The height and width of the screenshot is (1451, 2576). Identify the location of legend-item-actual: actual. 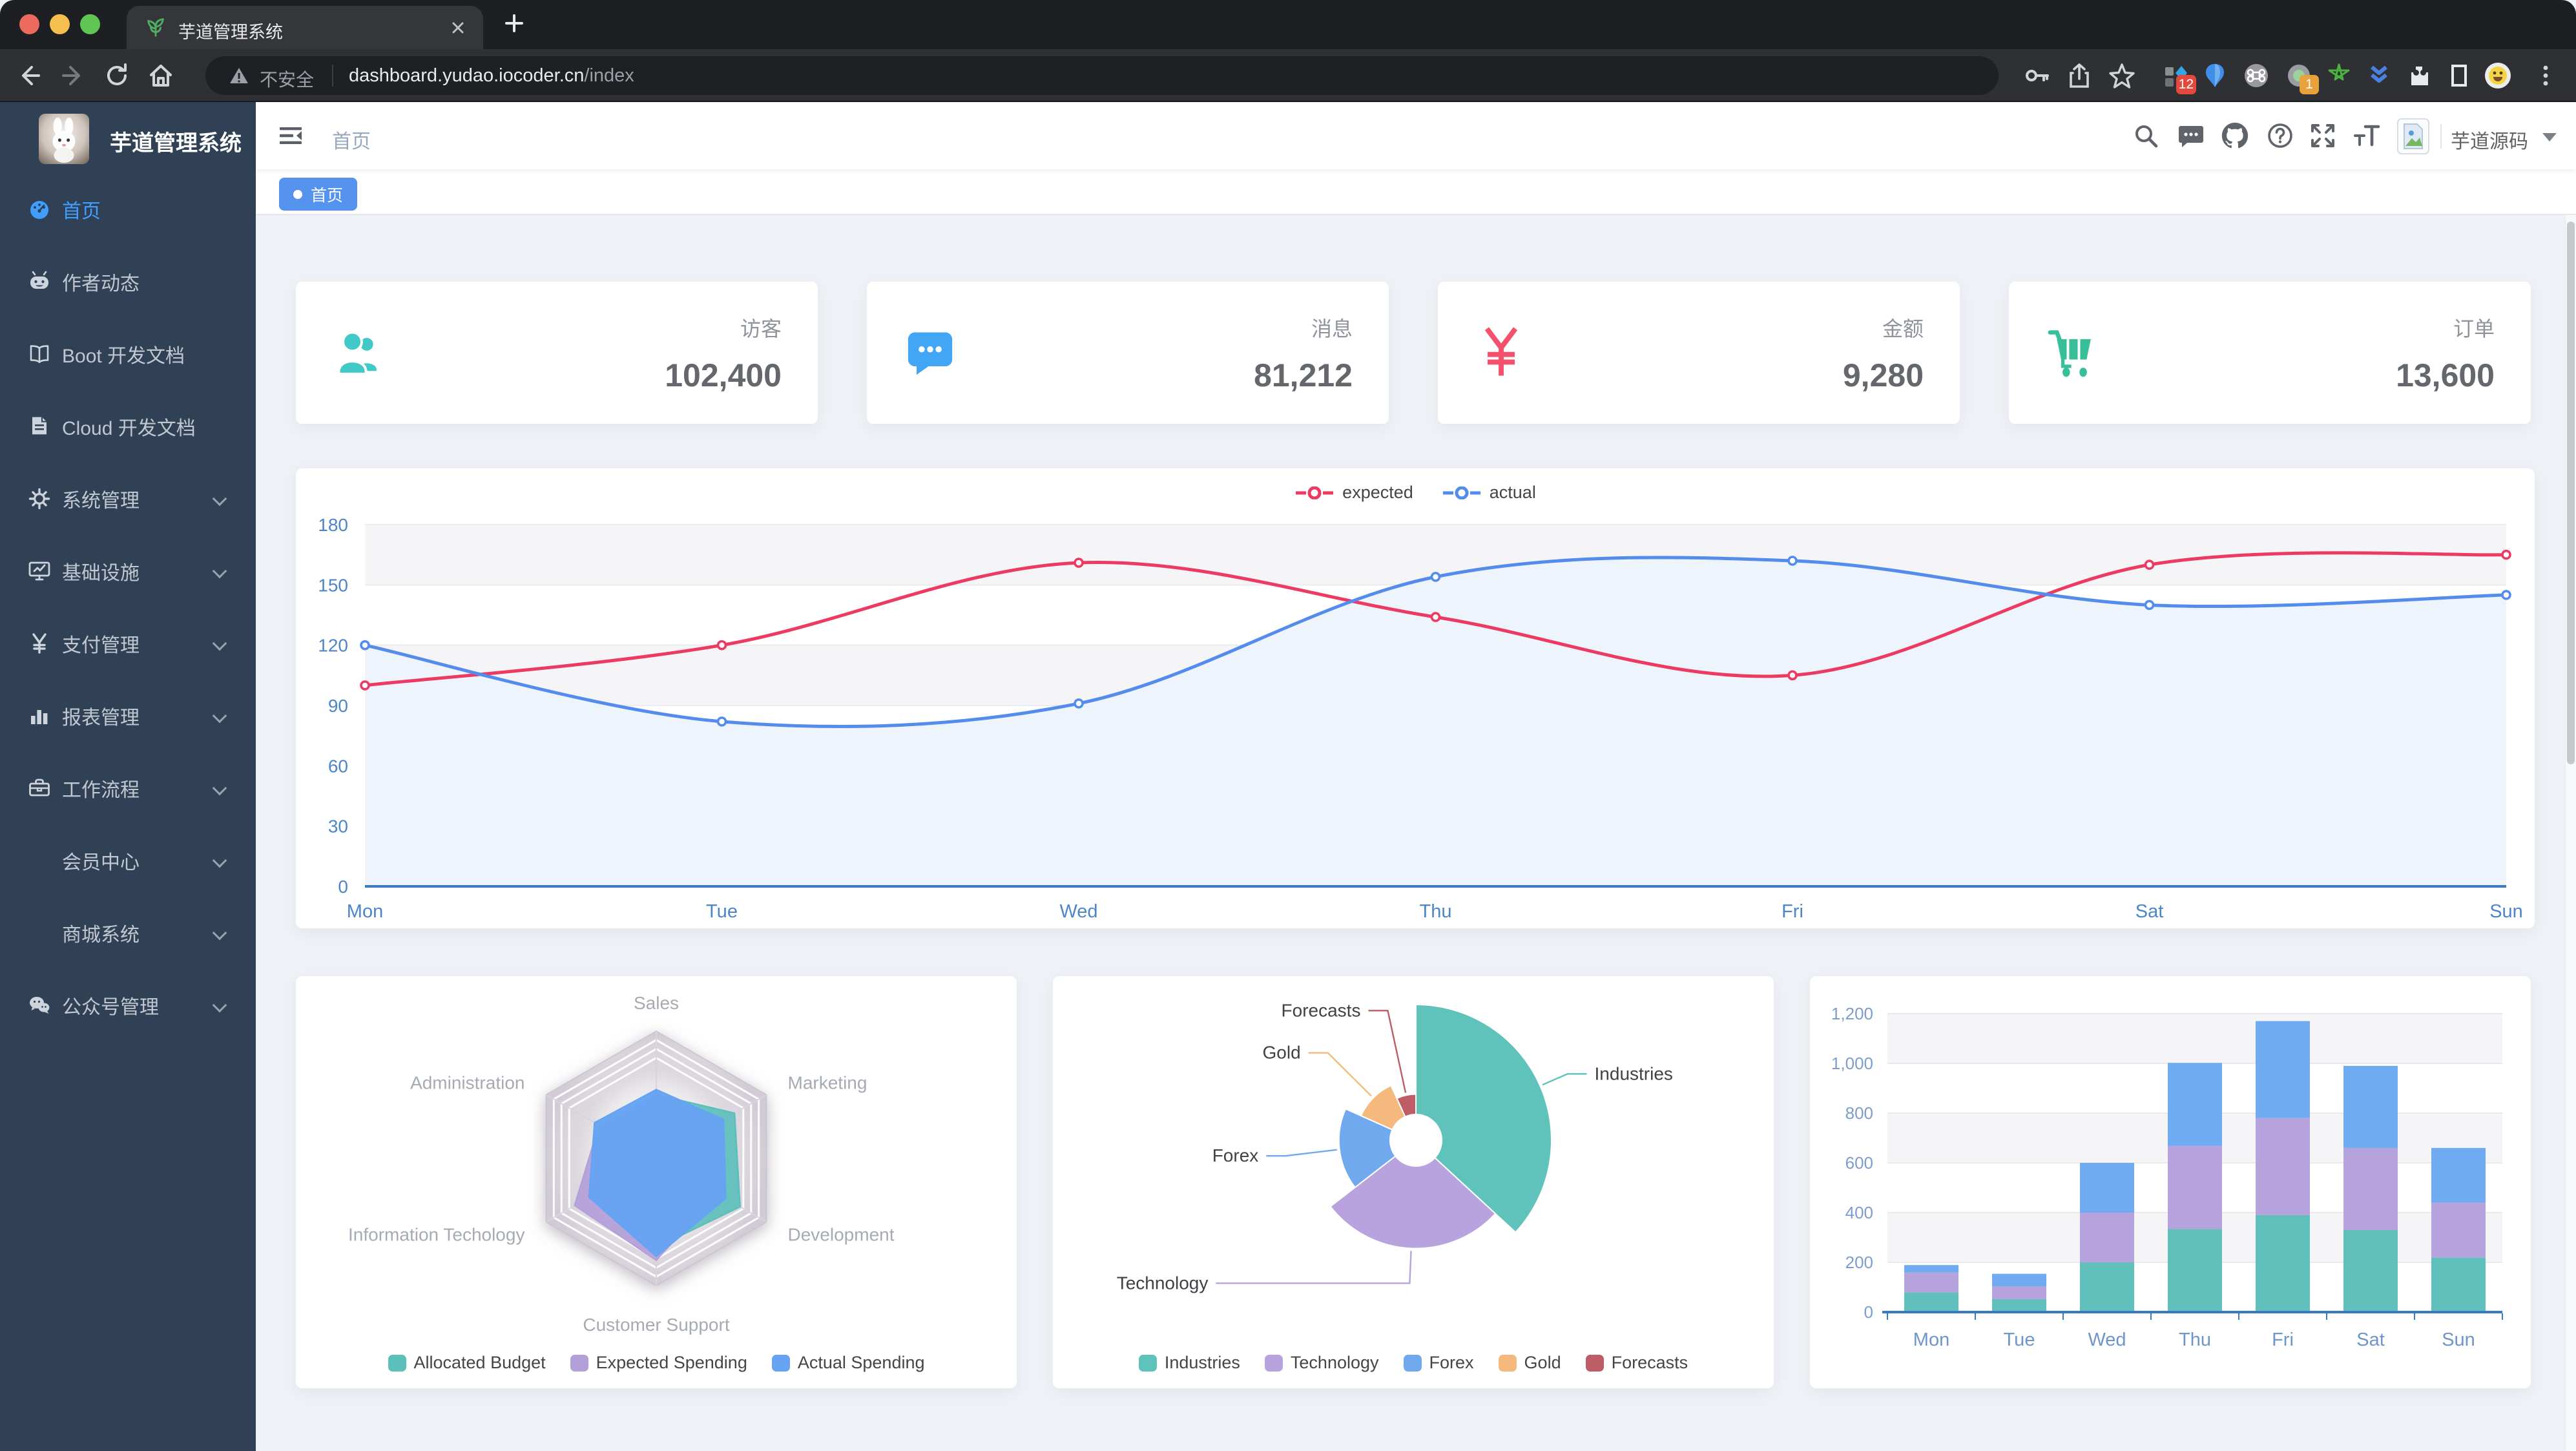
(1489, 493).